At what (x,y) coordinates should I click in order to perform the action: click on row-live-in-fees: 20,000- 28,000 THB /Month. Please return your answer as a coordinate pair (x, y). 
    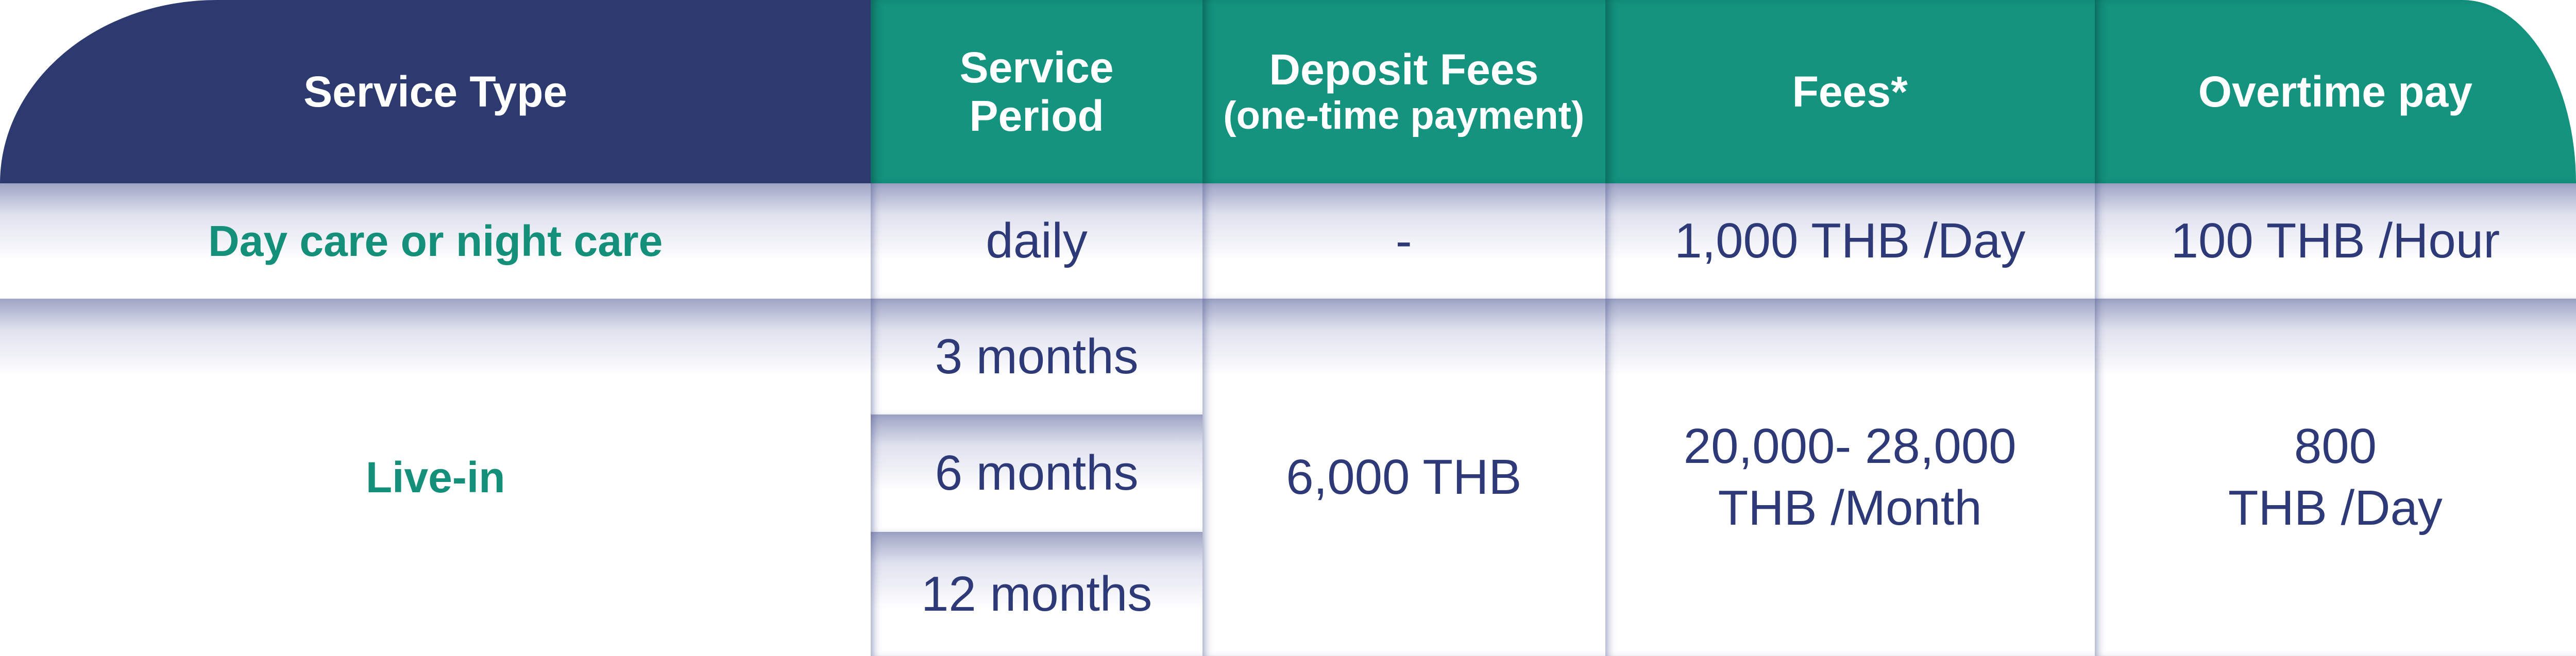
    Looking at the image, I should click on (1850, 477).